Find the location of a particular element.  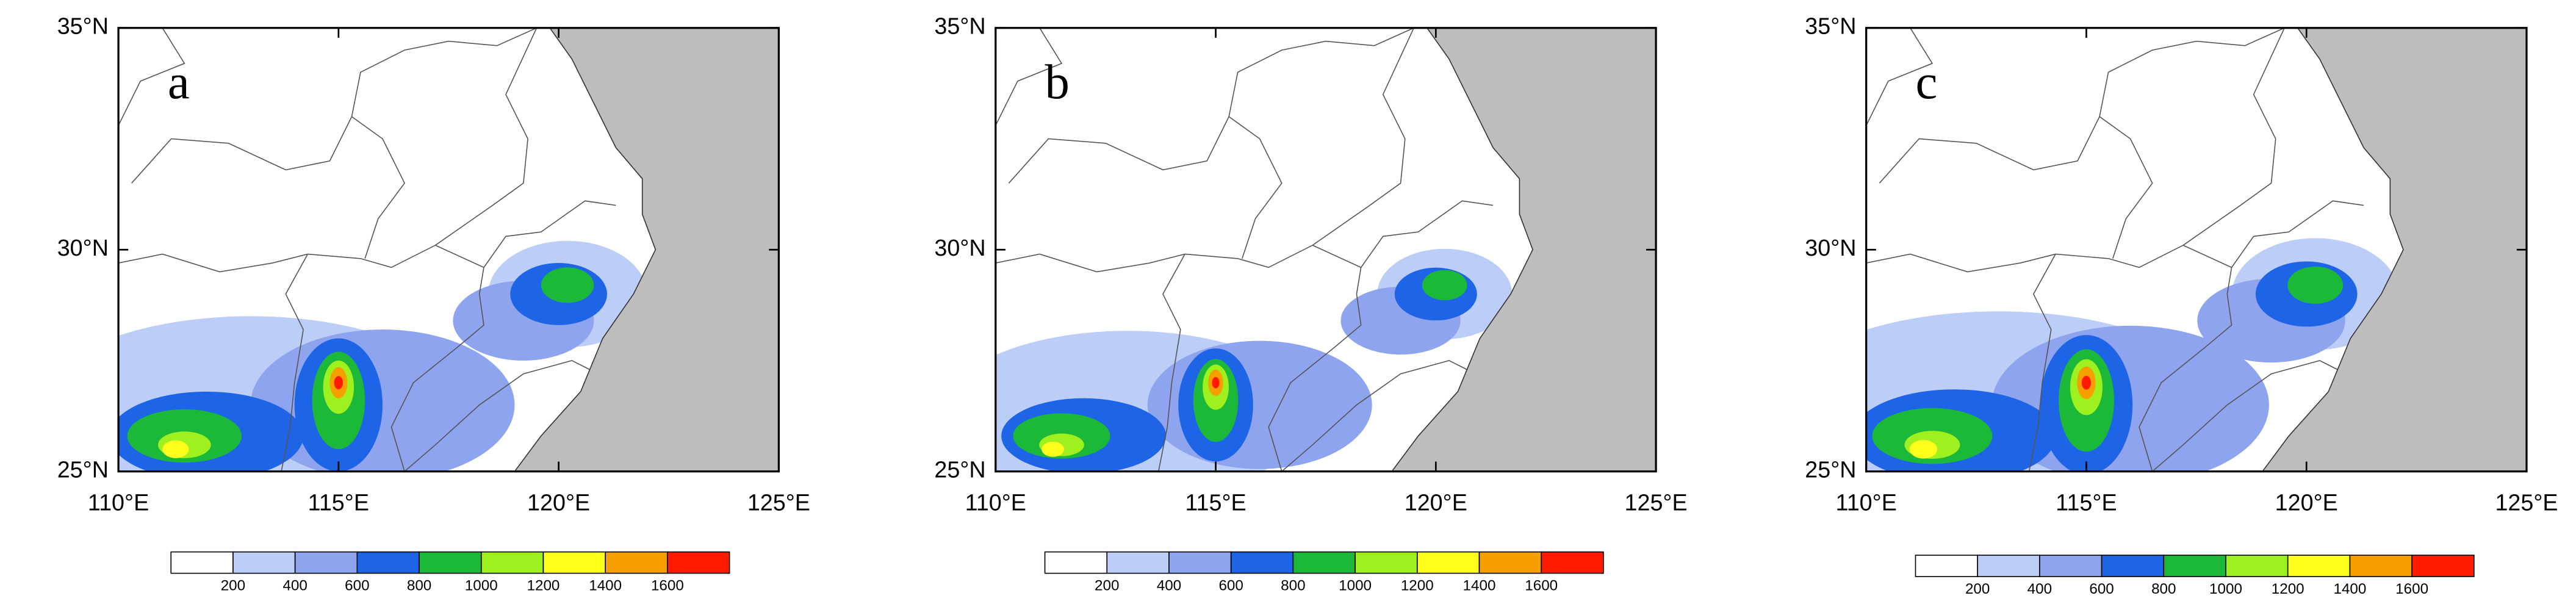

x-tick-label: 115°E is located at coordinates (338, 502).